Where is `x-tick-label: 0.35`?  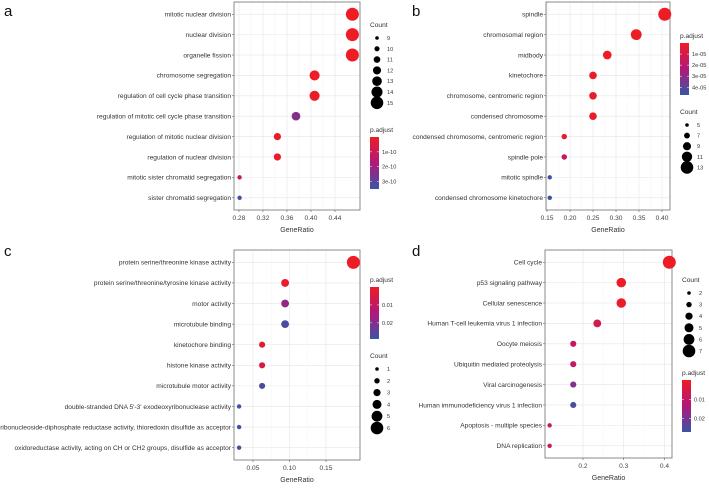 x-tick-label: 0.35 is located at coordinates (639, 218).